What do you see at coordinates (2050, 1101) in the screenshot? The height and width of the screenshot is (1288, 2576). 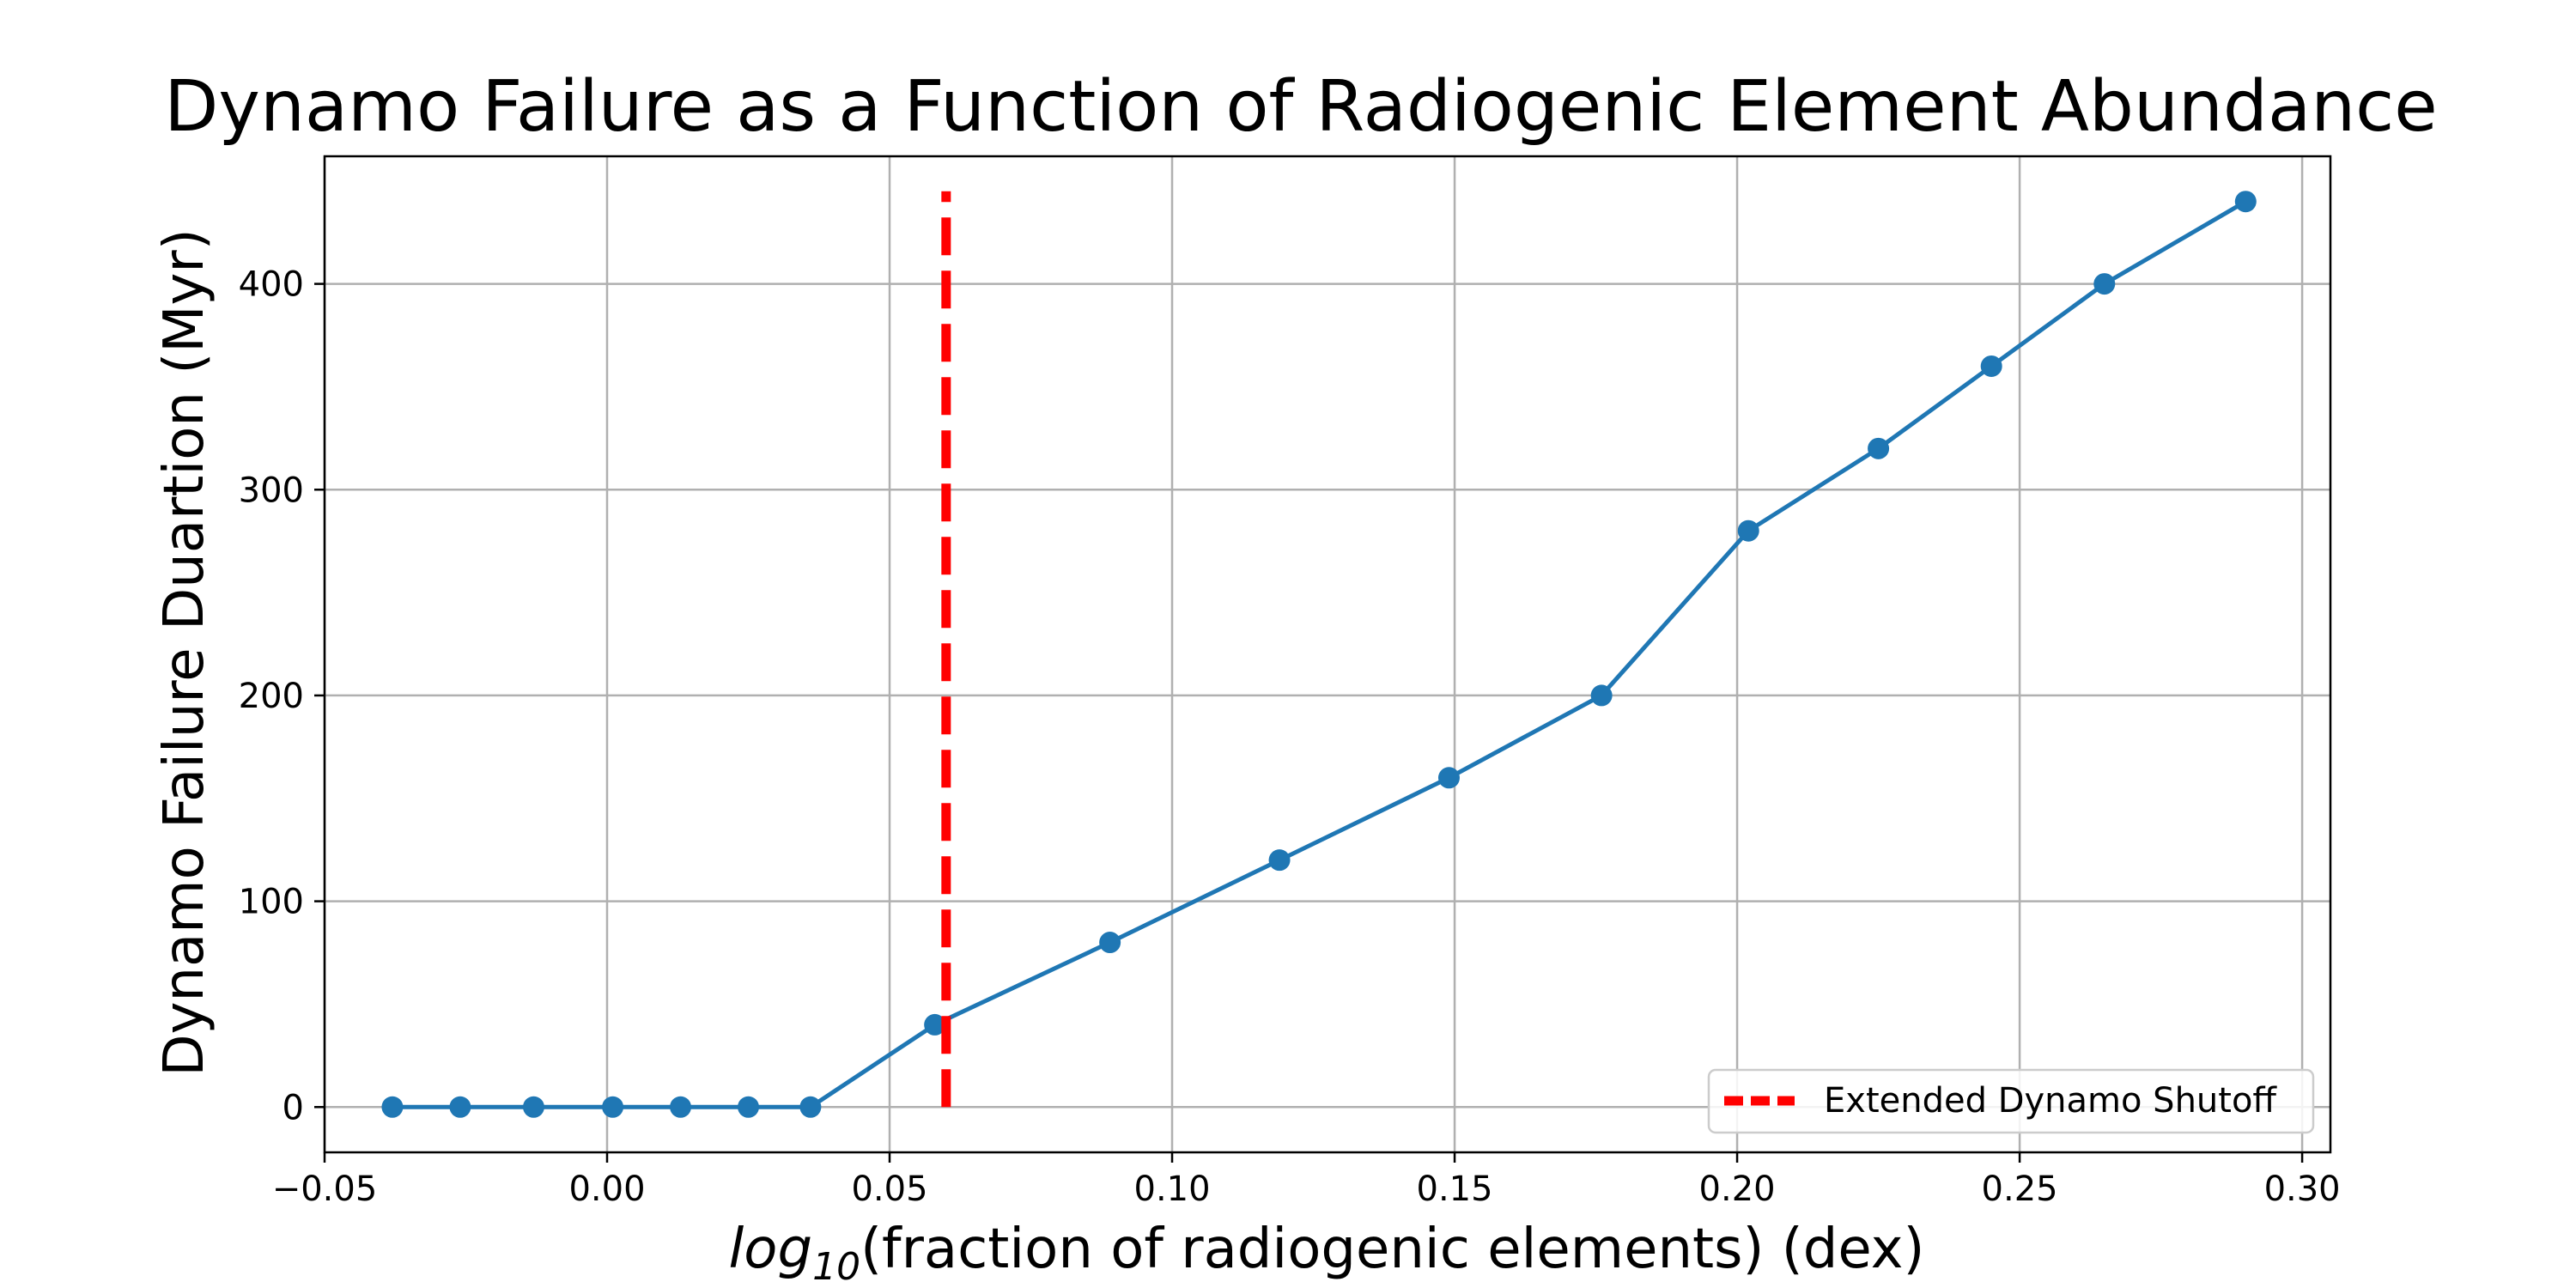 I see `legend-label: Extended Dynamo Shutoff` at bounding box center [2050, 1101].